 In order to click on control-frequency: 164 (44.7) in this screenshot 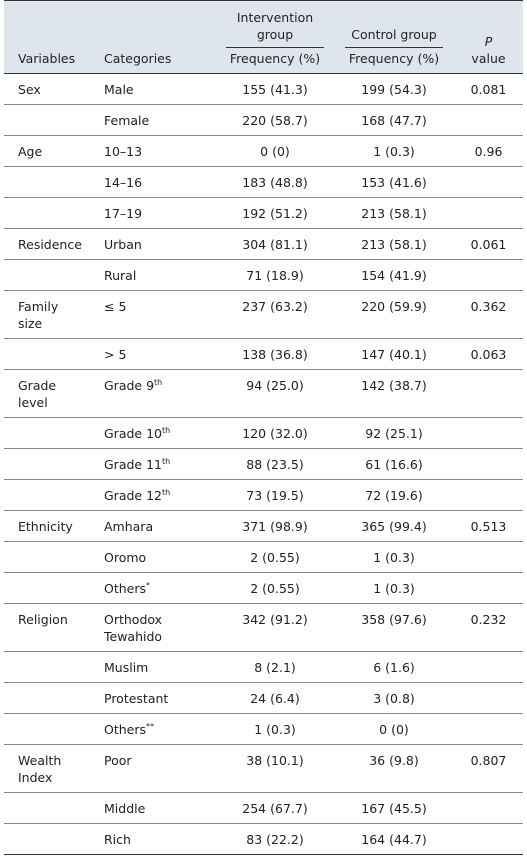, I will do `click(394, 839)`.